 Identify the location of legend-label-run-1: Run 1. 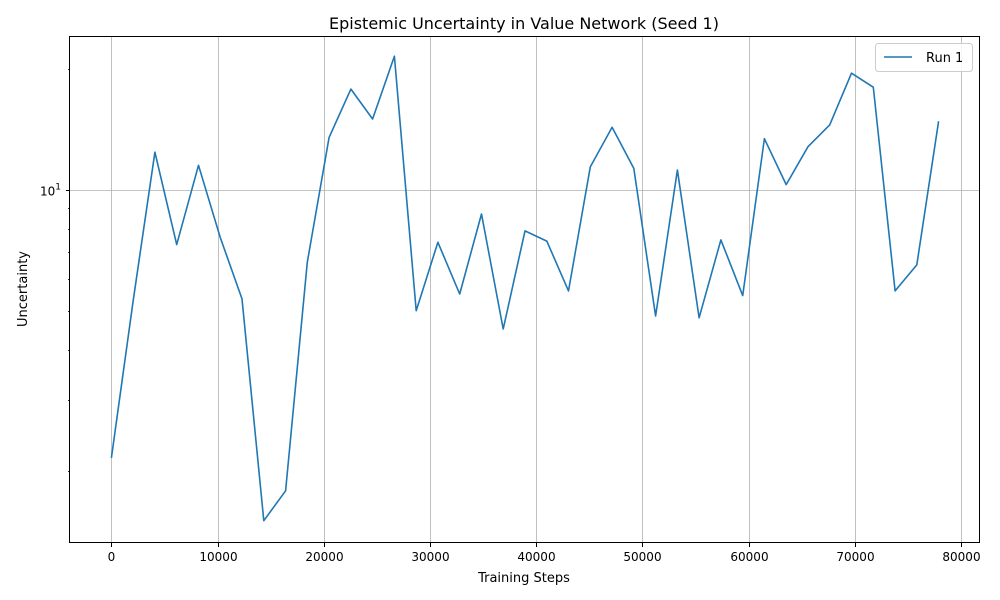
(944, 58).